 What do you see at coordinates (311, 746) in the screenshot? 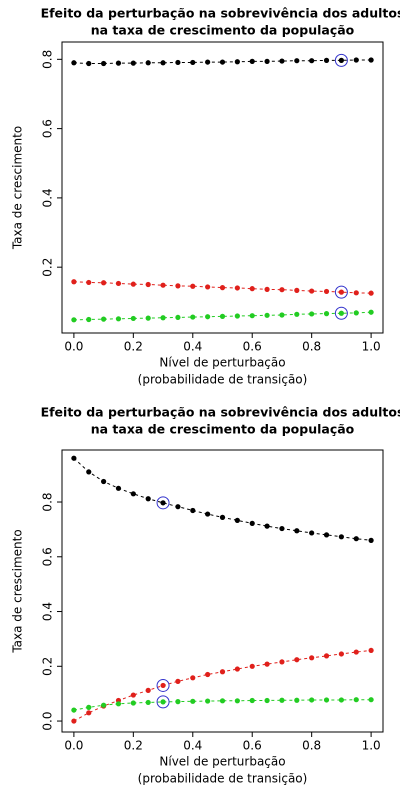
I see `x-tick-label: 0.8` at bounding box center [311, 746].